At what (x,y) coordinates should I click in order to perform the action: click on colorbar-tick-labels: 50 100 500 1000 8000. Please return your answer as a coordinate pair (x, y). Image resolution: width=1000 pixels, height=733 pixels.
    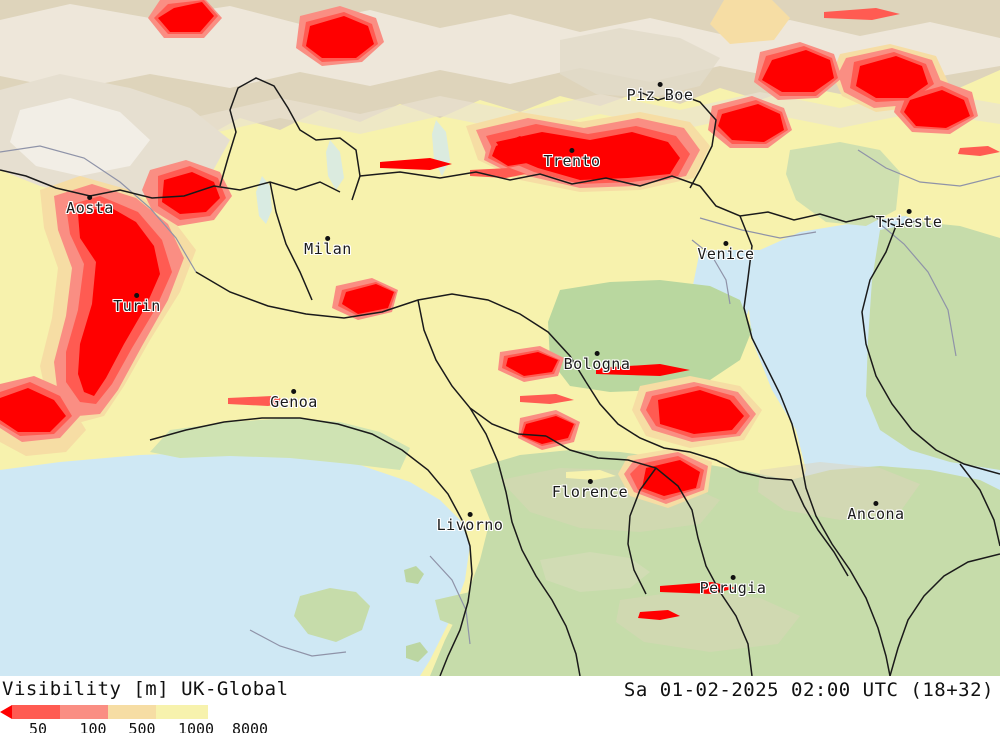
    Looking at the image, I should click on (134, 726).